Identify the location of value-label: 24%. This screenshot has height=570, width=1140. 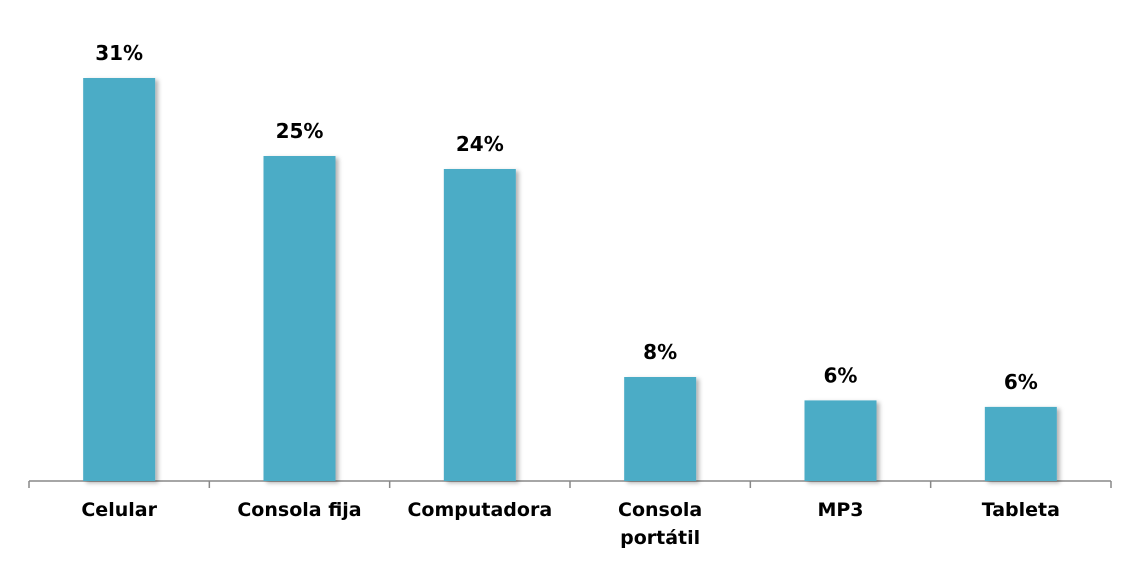
(480, 144).